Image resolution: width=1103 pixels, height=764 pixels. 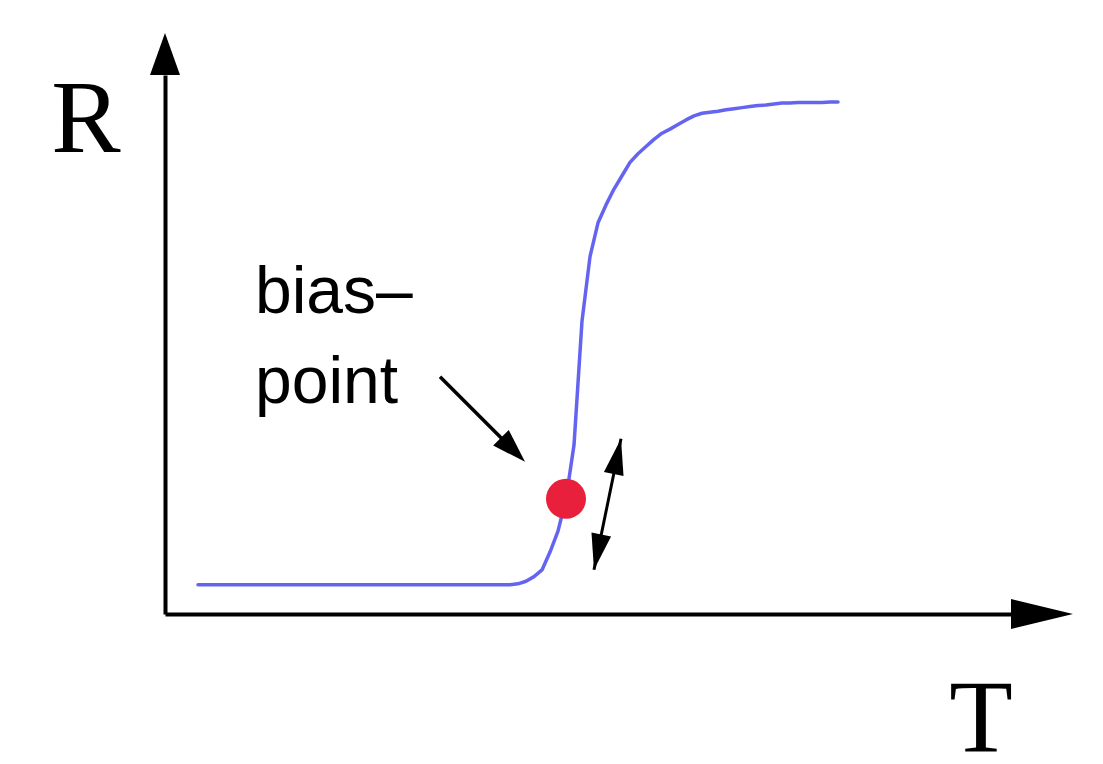 I want to click on annotation: bias– point, so click(x=334, y=335).